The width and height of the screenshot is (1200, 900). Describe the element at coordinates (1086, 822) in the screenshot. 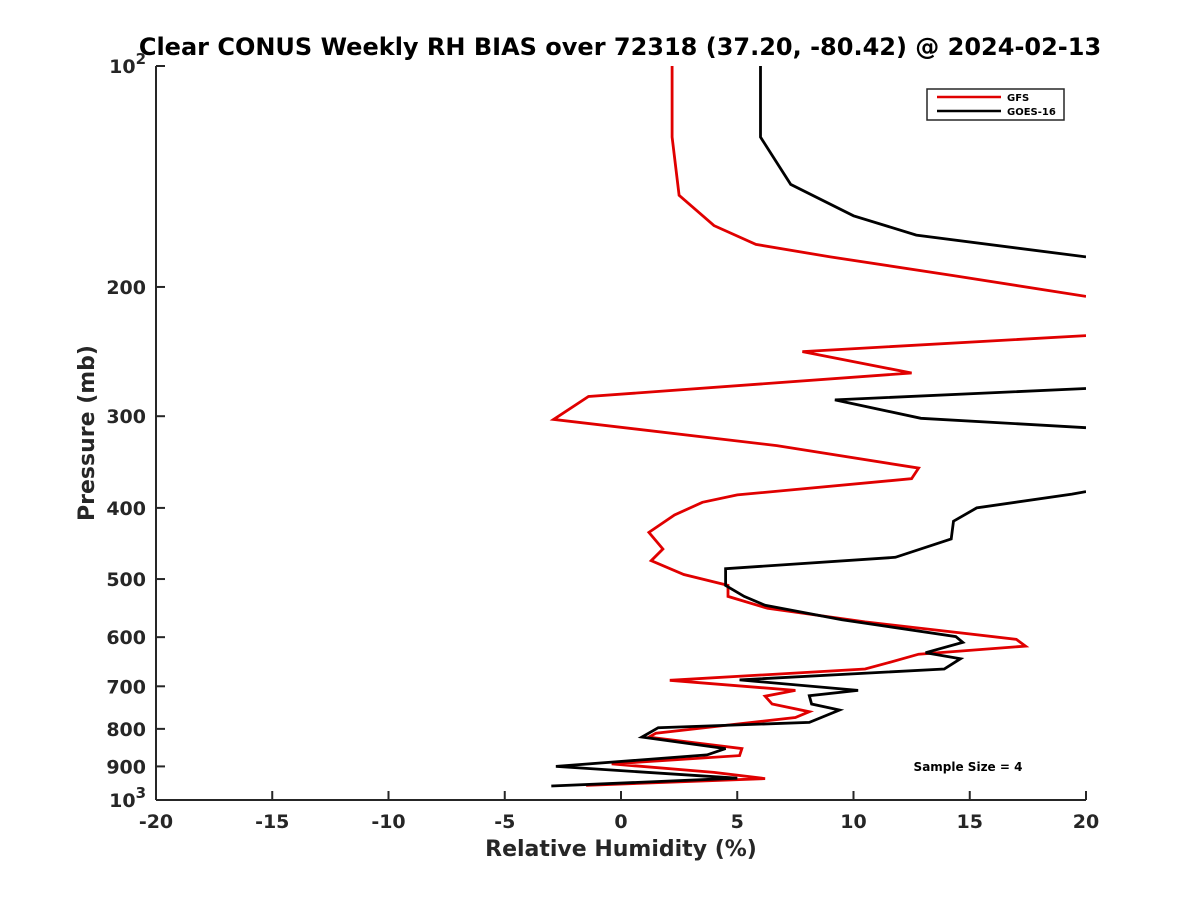

I see `x-tick-label: 20` at that location.